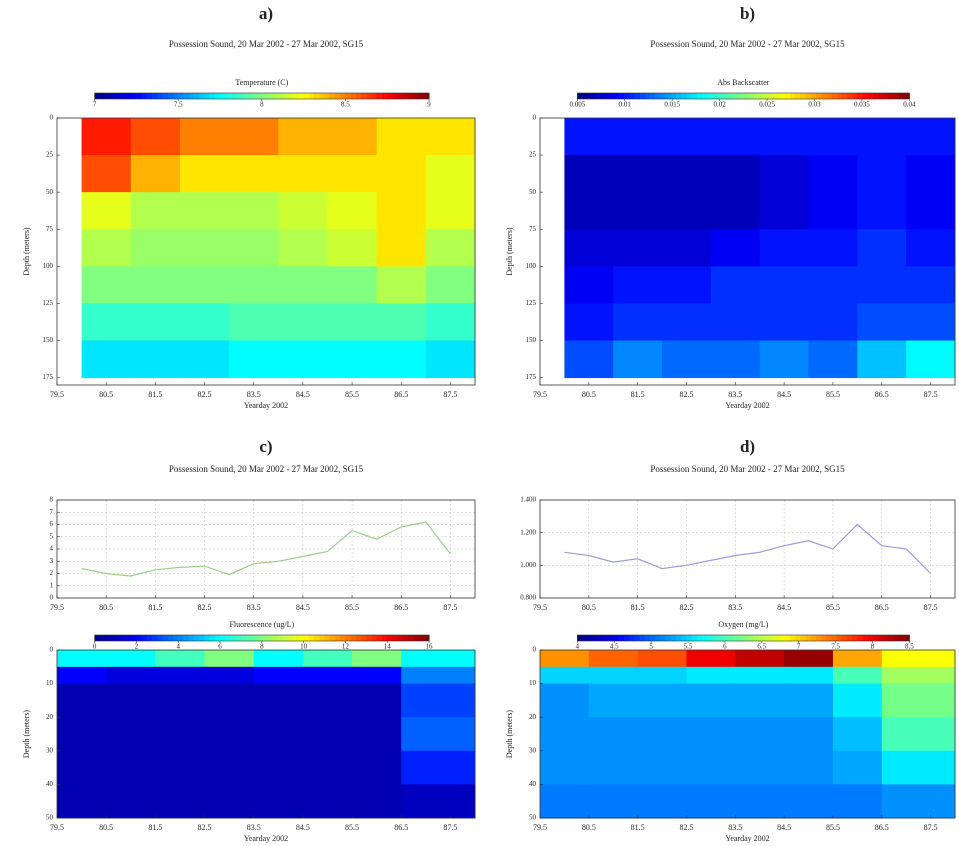  What do you see at coordinates (52, 549) in the screenshot?
I see `y-tick-label: 4` at bounding box center [52, 549].